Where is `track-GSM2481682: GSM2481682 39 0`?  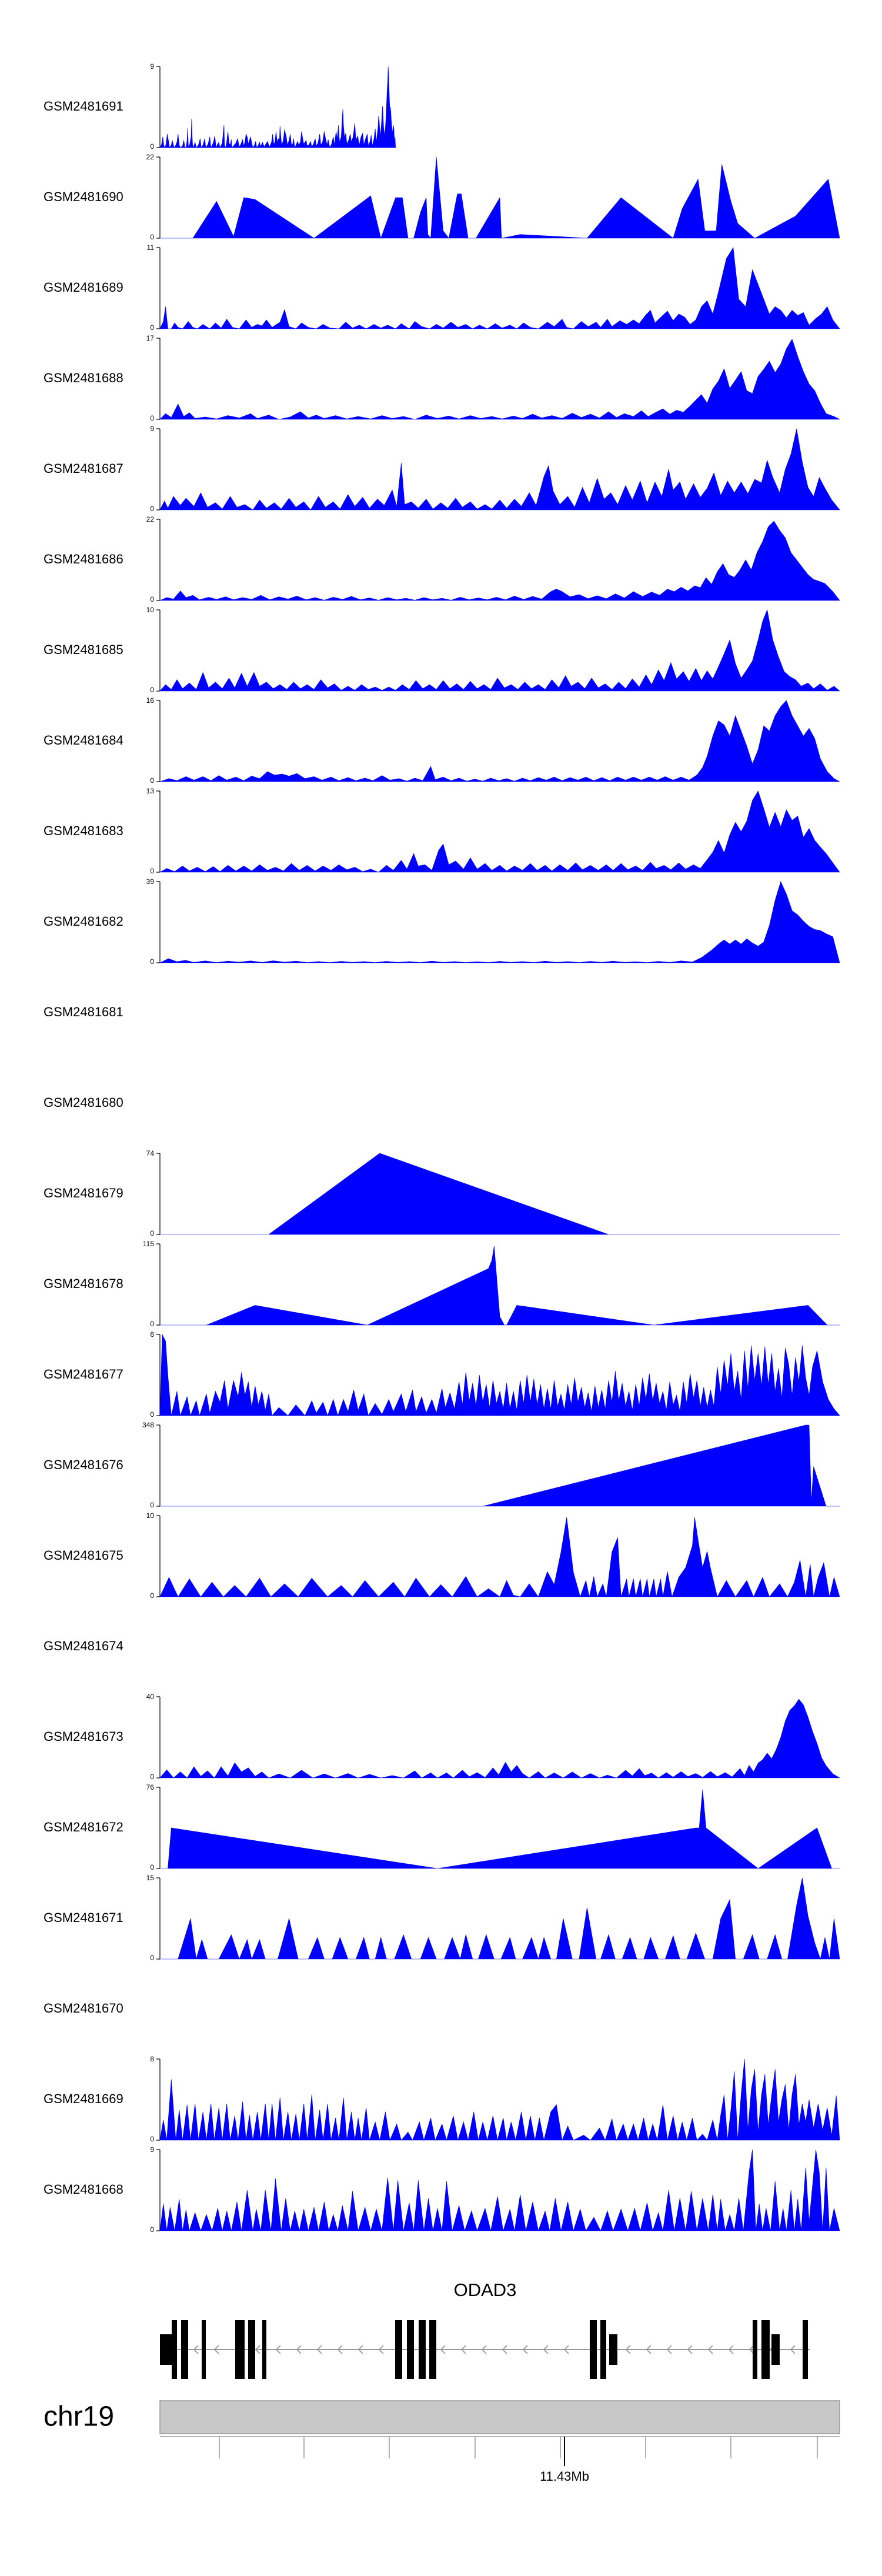
track-GSM2481682: GSM2481682 39 0 is located at coordinates (442, 921).